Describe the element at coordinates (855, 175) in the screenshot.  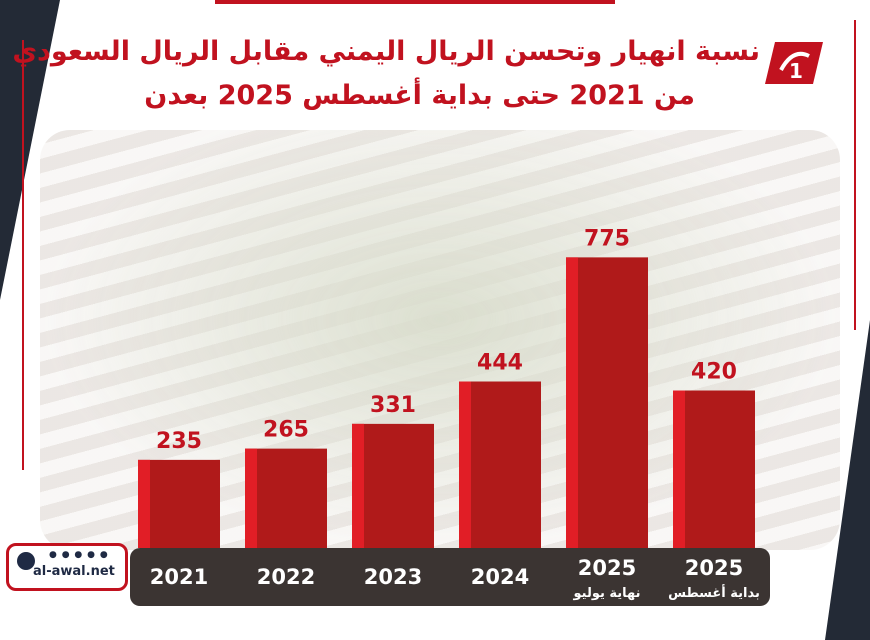
I see `right-red-line` at that location.